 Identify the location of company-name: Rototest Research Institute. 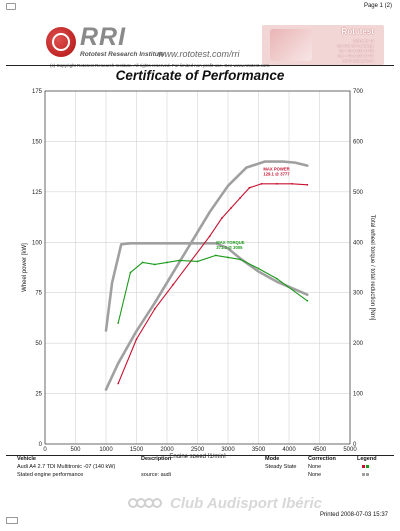
(122, 54).